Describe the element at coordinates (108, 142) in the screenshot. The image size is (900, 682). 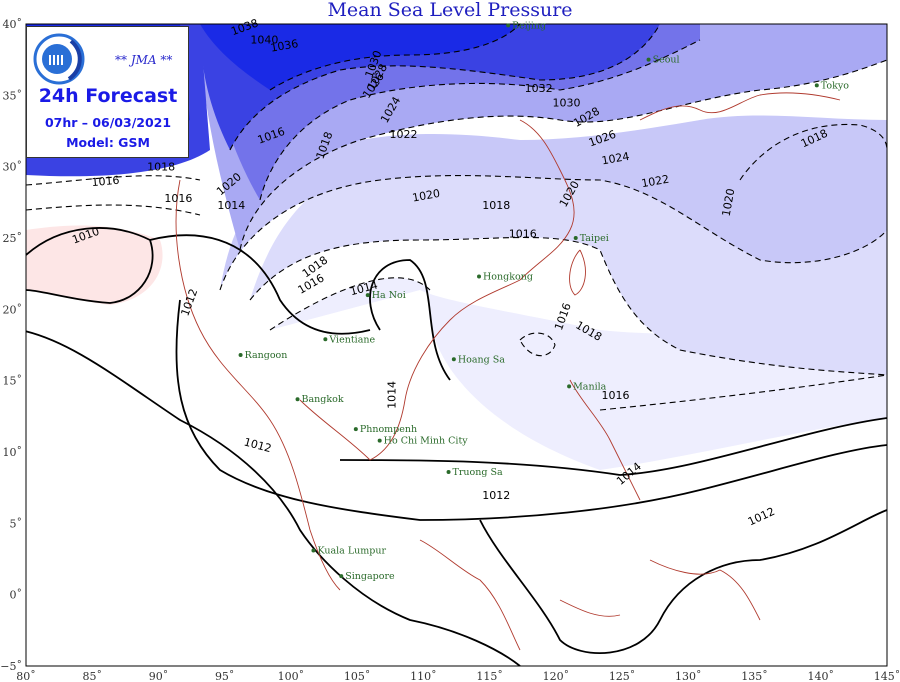
I see `forecast-model: Model: GSM` at that location.